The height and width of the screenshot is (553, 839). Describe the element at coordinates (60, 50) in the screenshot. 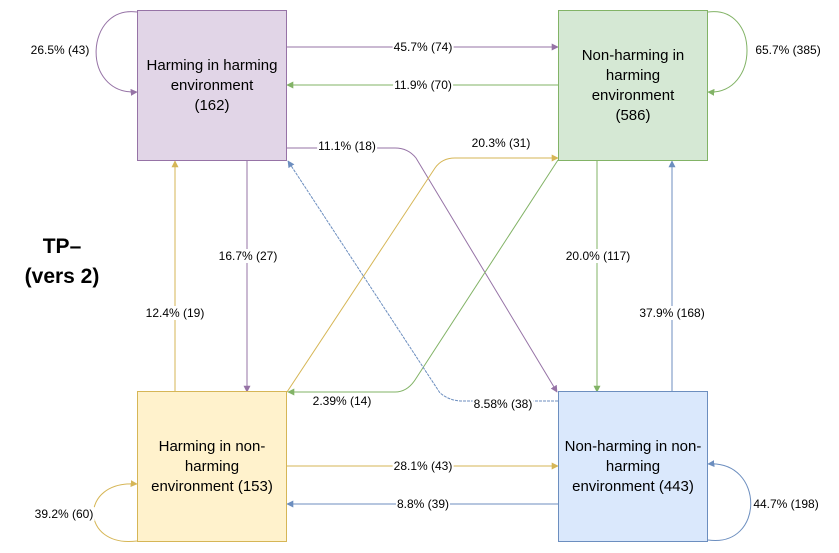

I see `edge-label-hh-self: 26.5% (43)` at that location.